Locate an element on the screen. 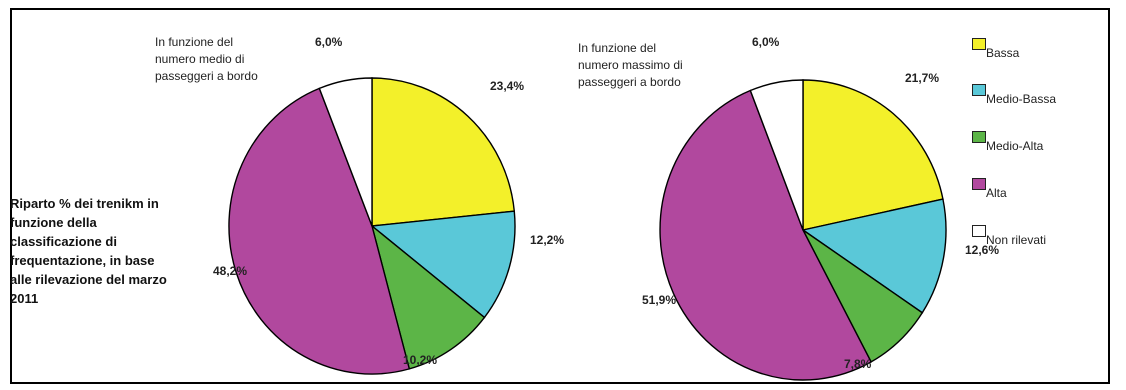 The width and height of the screenshot is (1126, 390). pie-2-slice-bassa is located at coordinates (873, 155).